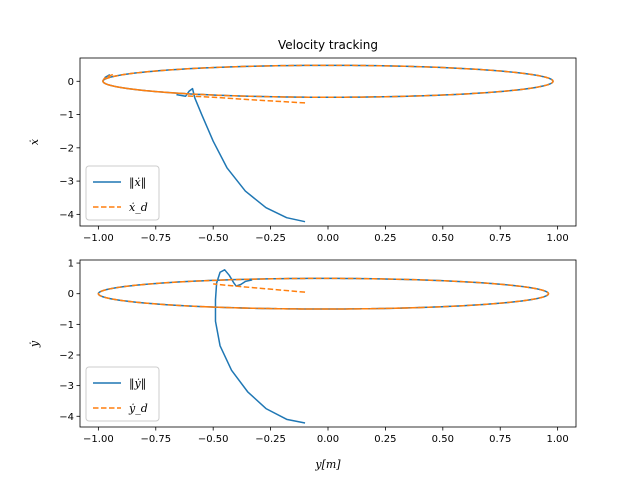 The height and width of the screenshot is (480, 640). Describe the element at coordinates (328, 45) in the screenshot. I see `chart-title: Velocity tracking` at that location.